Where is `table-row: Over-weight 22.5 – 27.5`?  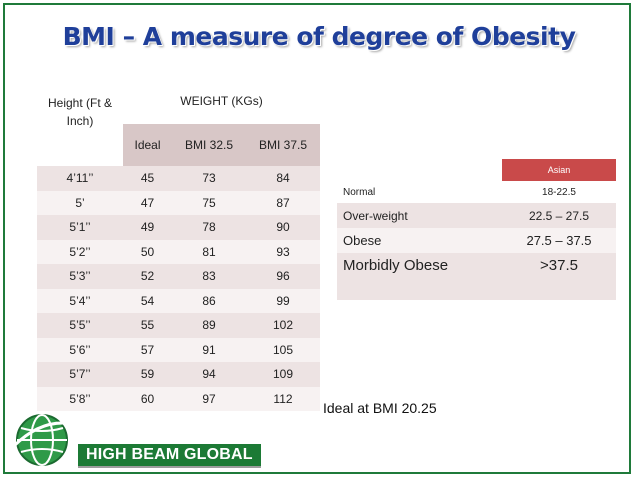 table-row: Over-weight 22.5 – 27.5 is located at coordinates (476, 215).